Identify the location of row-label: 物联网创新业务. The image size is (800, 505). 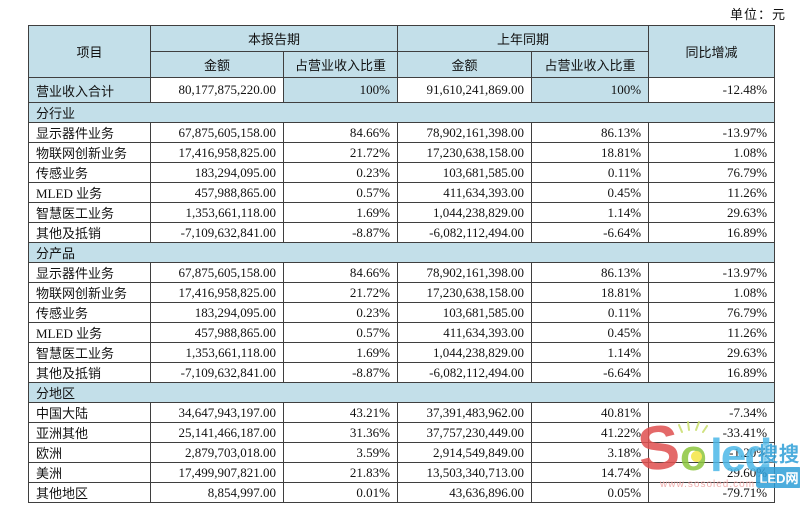
(89, 152).